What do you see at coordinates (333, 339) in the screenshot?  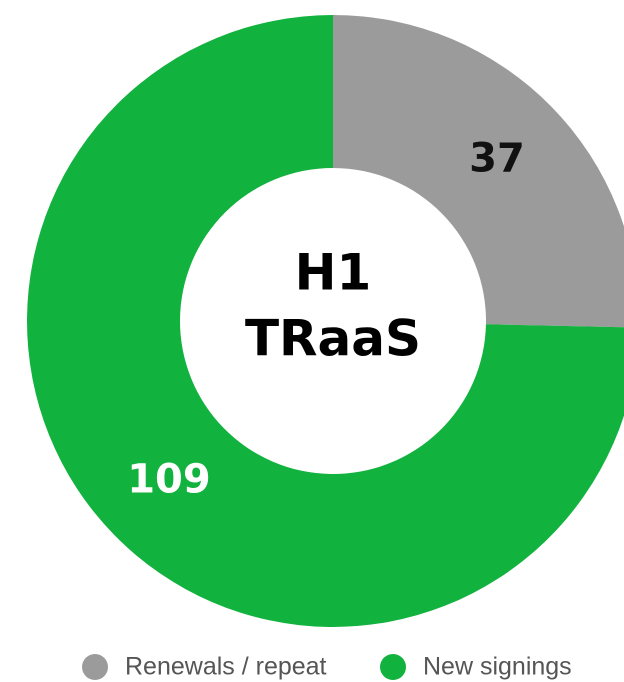 I see `center-text: TRaaS` at bounding box center [333, 339].